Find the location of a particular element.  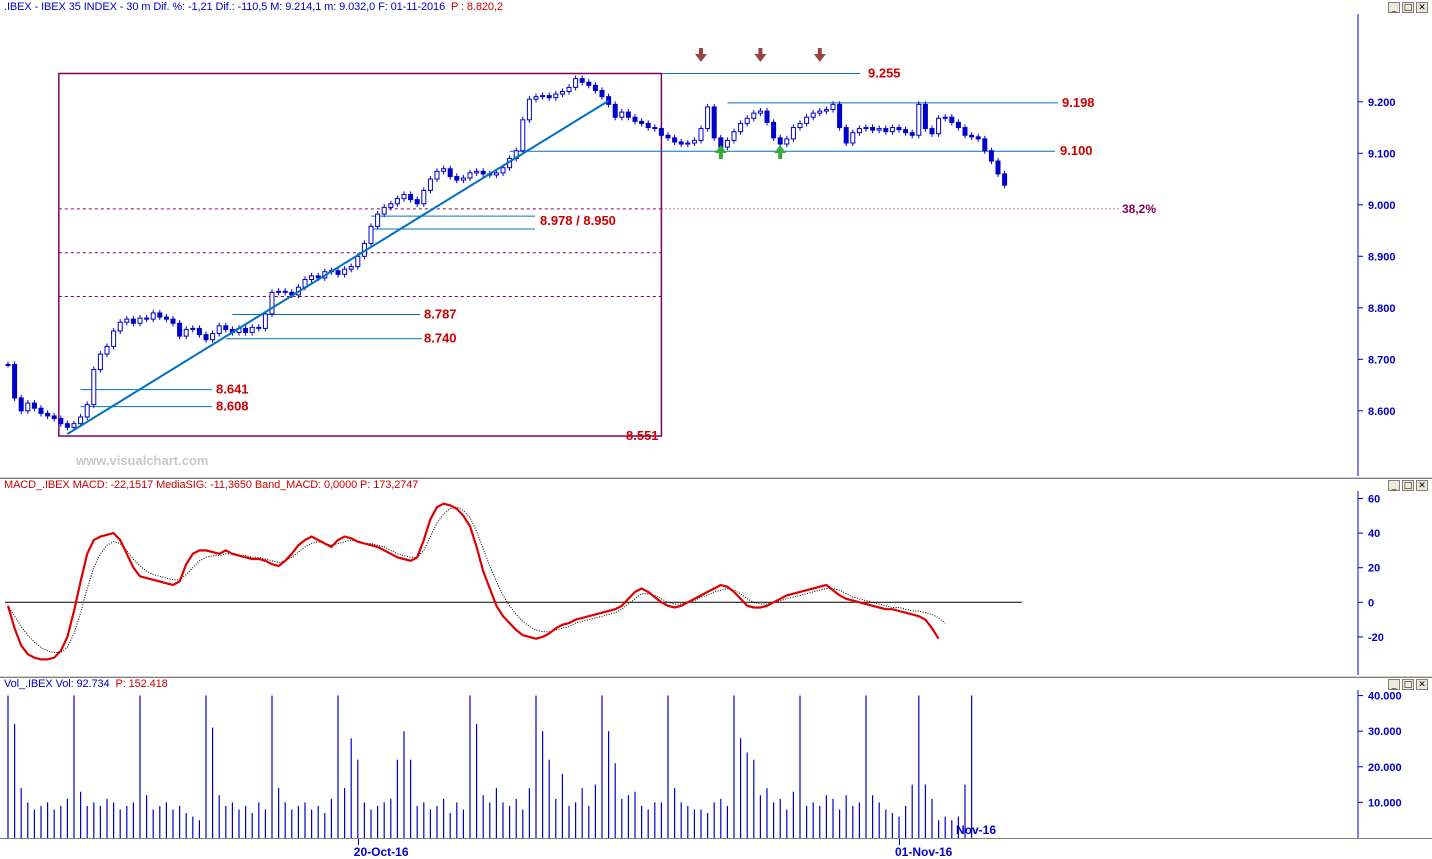

price-header-last: P : 8.820,2 is located at coordinates (477, 7).